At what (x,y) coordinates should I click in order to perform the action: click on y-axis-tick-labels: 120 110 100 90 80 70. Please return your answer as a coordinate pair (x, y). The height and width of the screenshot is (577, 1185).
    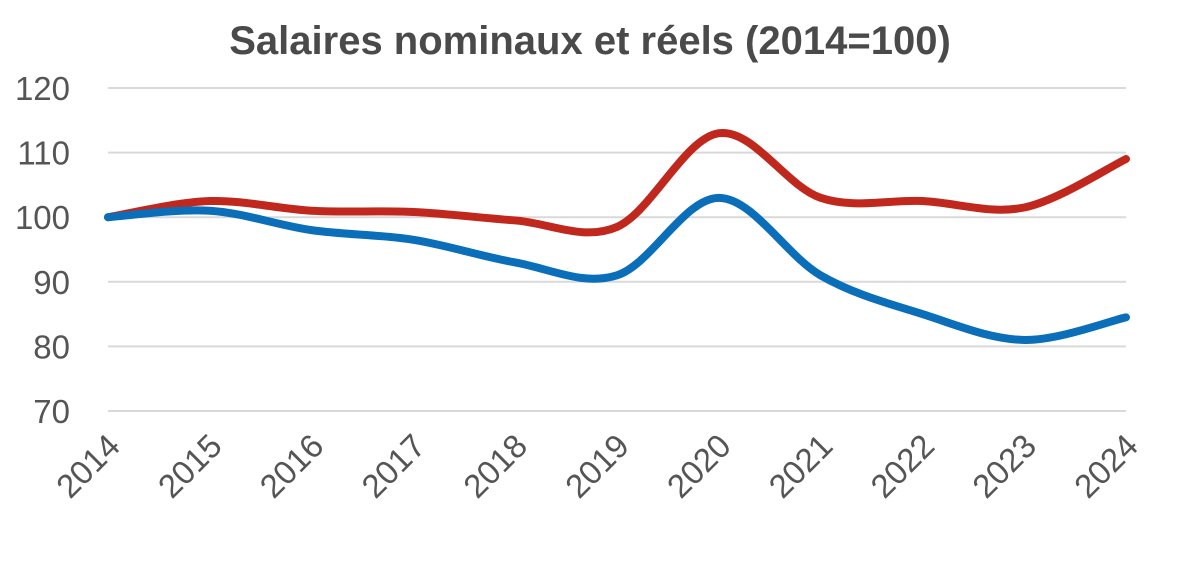
    Looking at the image, I should click on (42, 250).